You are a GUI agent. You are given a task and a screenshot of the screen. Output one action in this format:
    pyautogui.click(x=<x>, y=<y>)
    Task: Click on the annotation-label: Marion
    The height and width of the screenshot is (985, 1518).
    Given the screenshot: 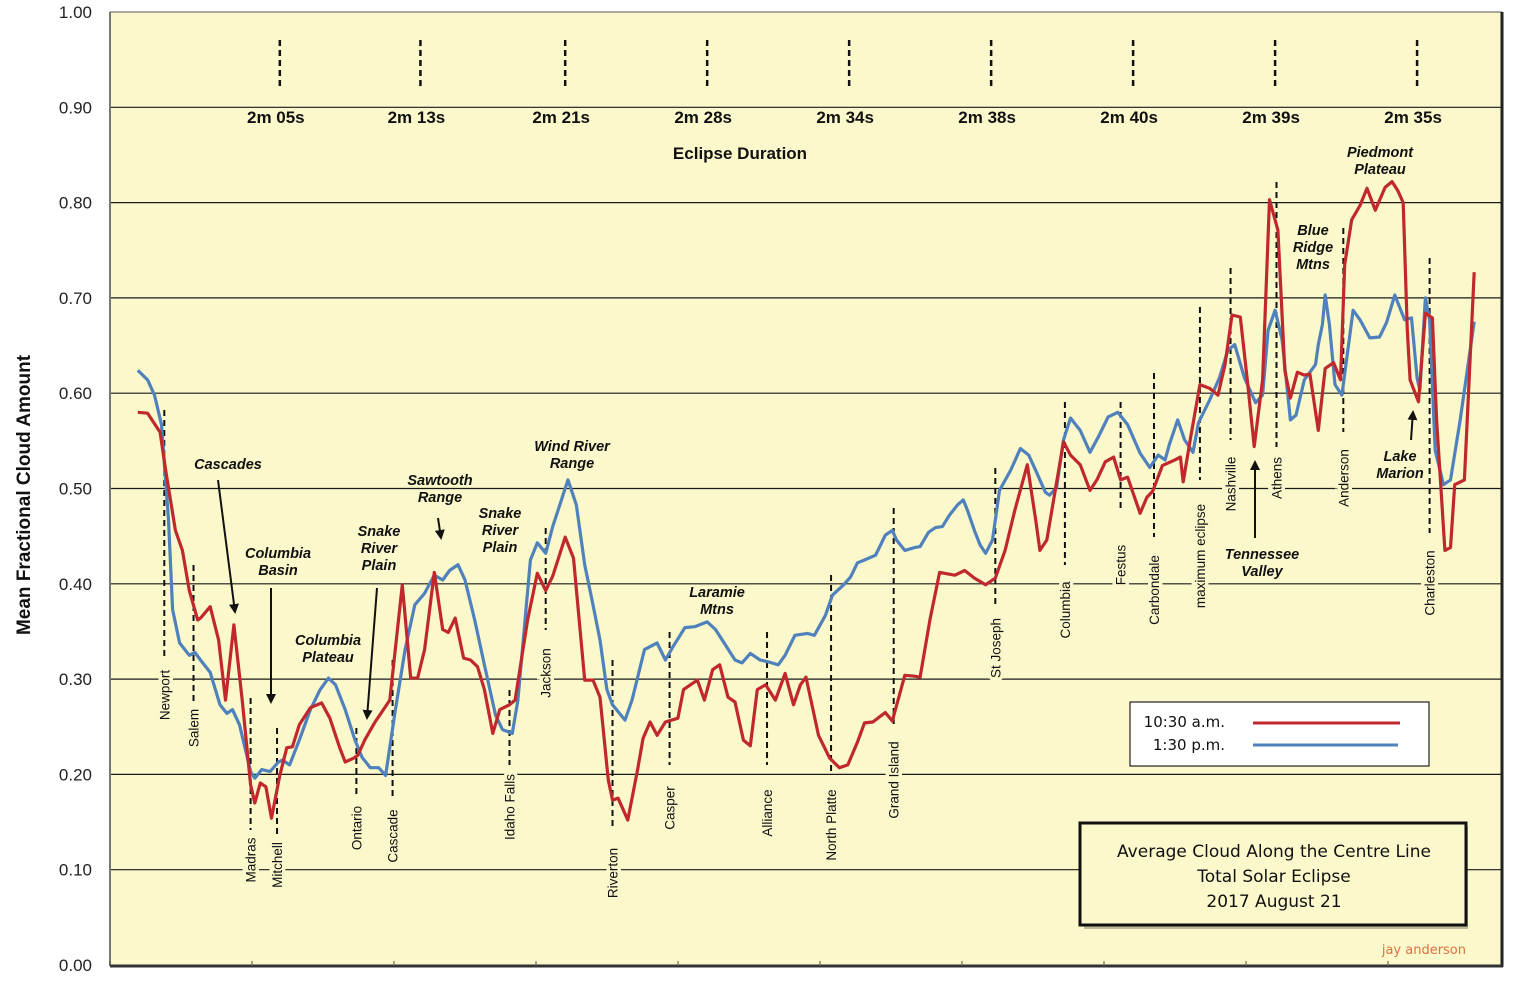 What is the action you would take?
    pyautogui.click(x=1400, y=474)
    